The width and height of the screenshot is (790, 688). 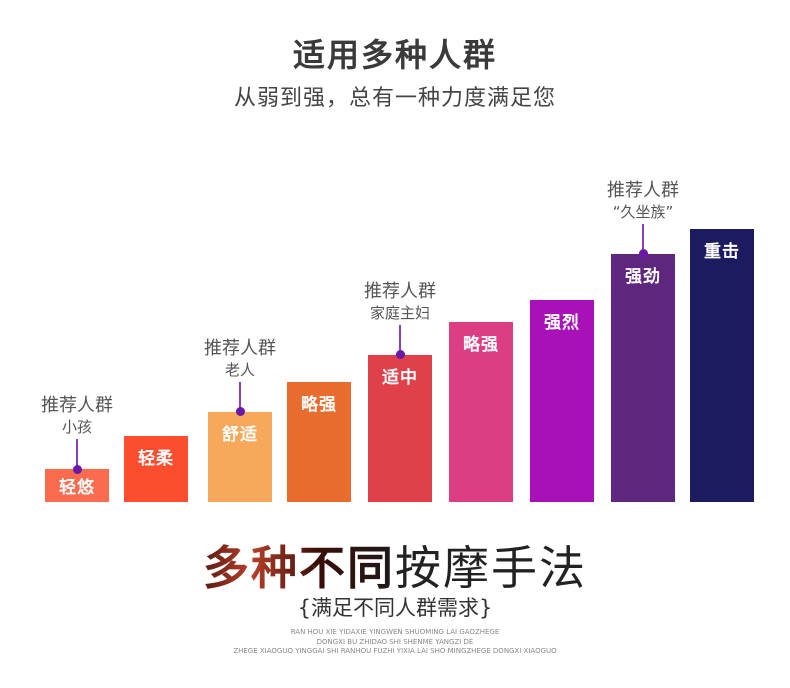 I want to click on bar: 强劲, so click(x=643, y=377).